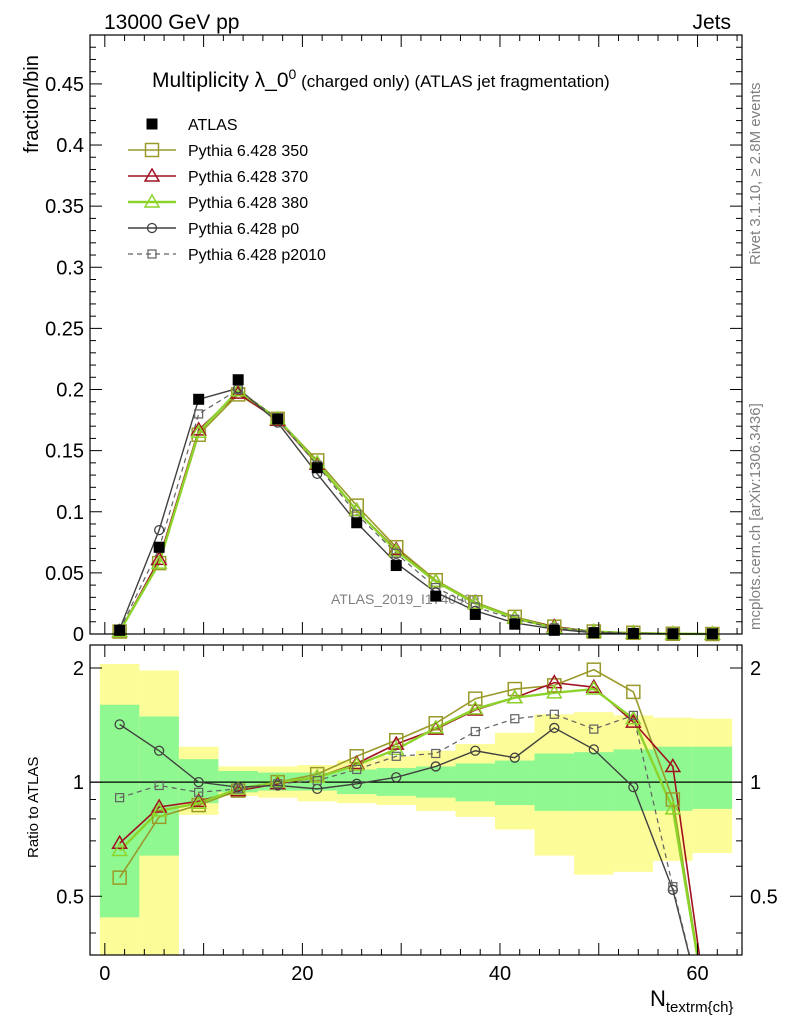 This screenshot has width=786, height=1024. What do you see at coordinates (64, 452) in the screenshot?
I see `y-tick-label: 0.15` at bounding box center [64, 452].